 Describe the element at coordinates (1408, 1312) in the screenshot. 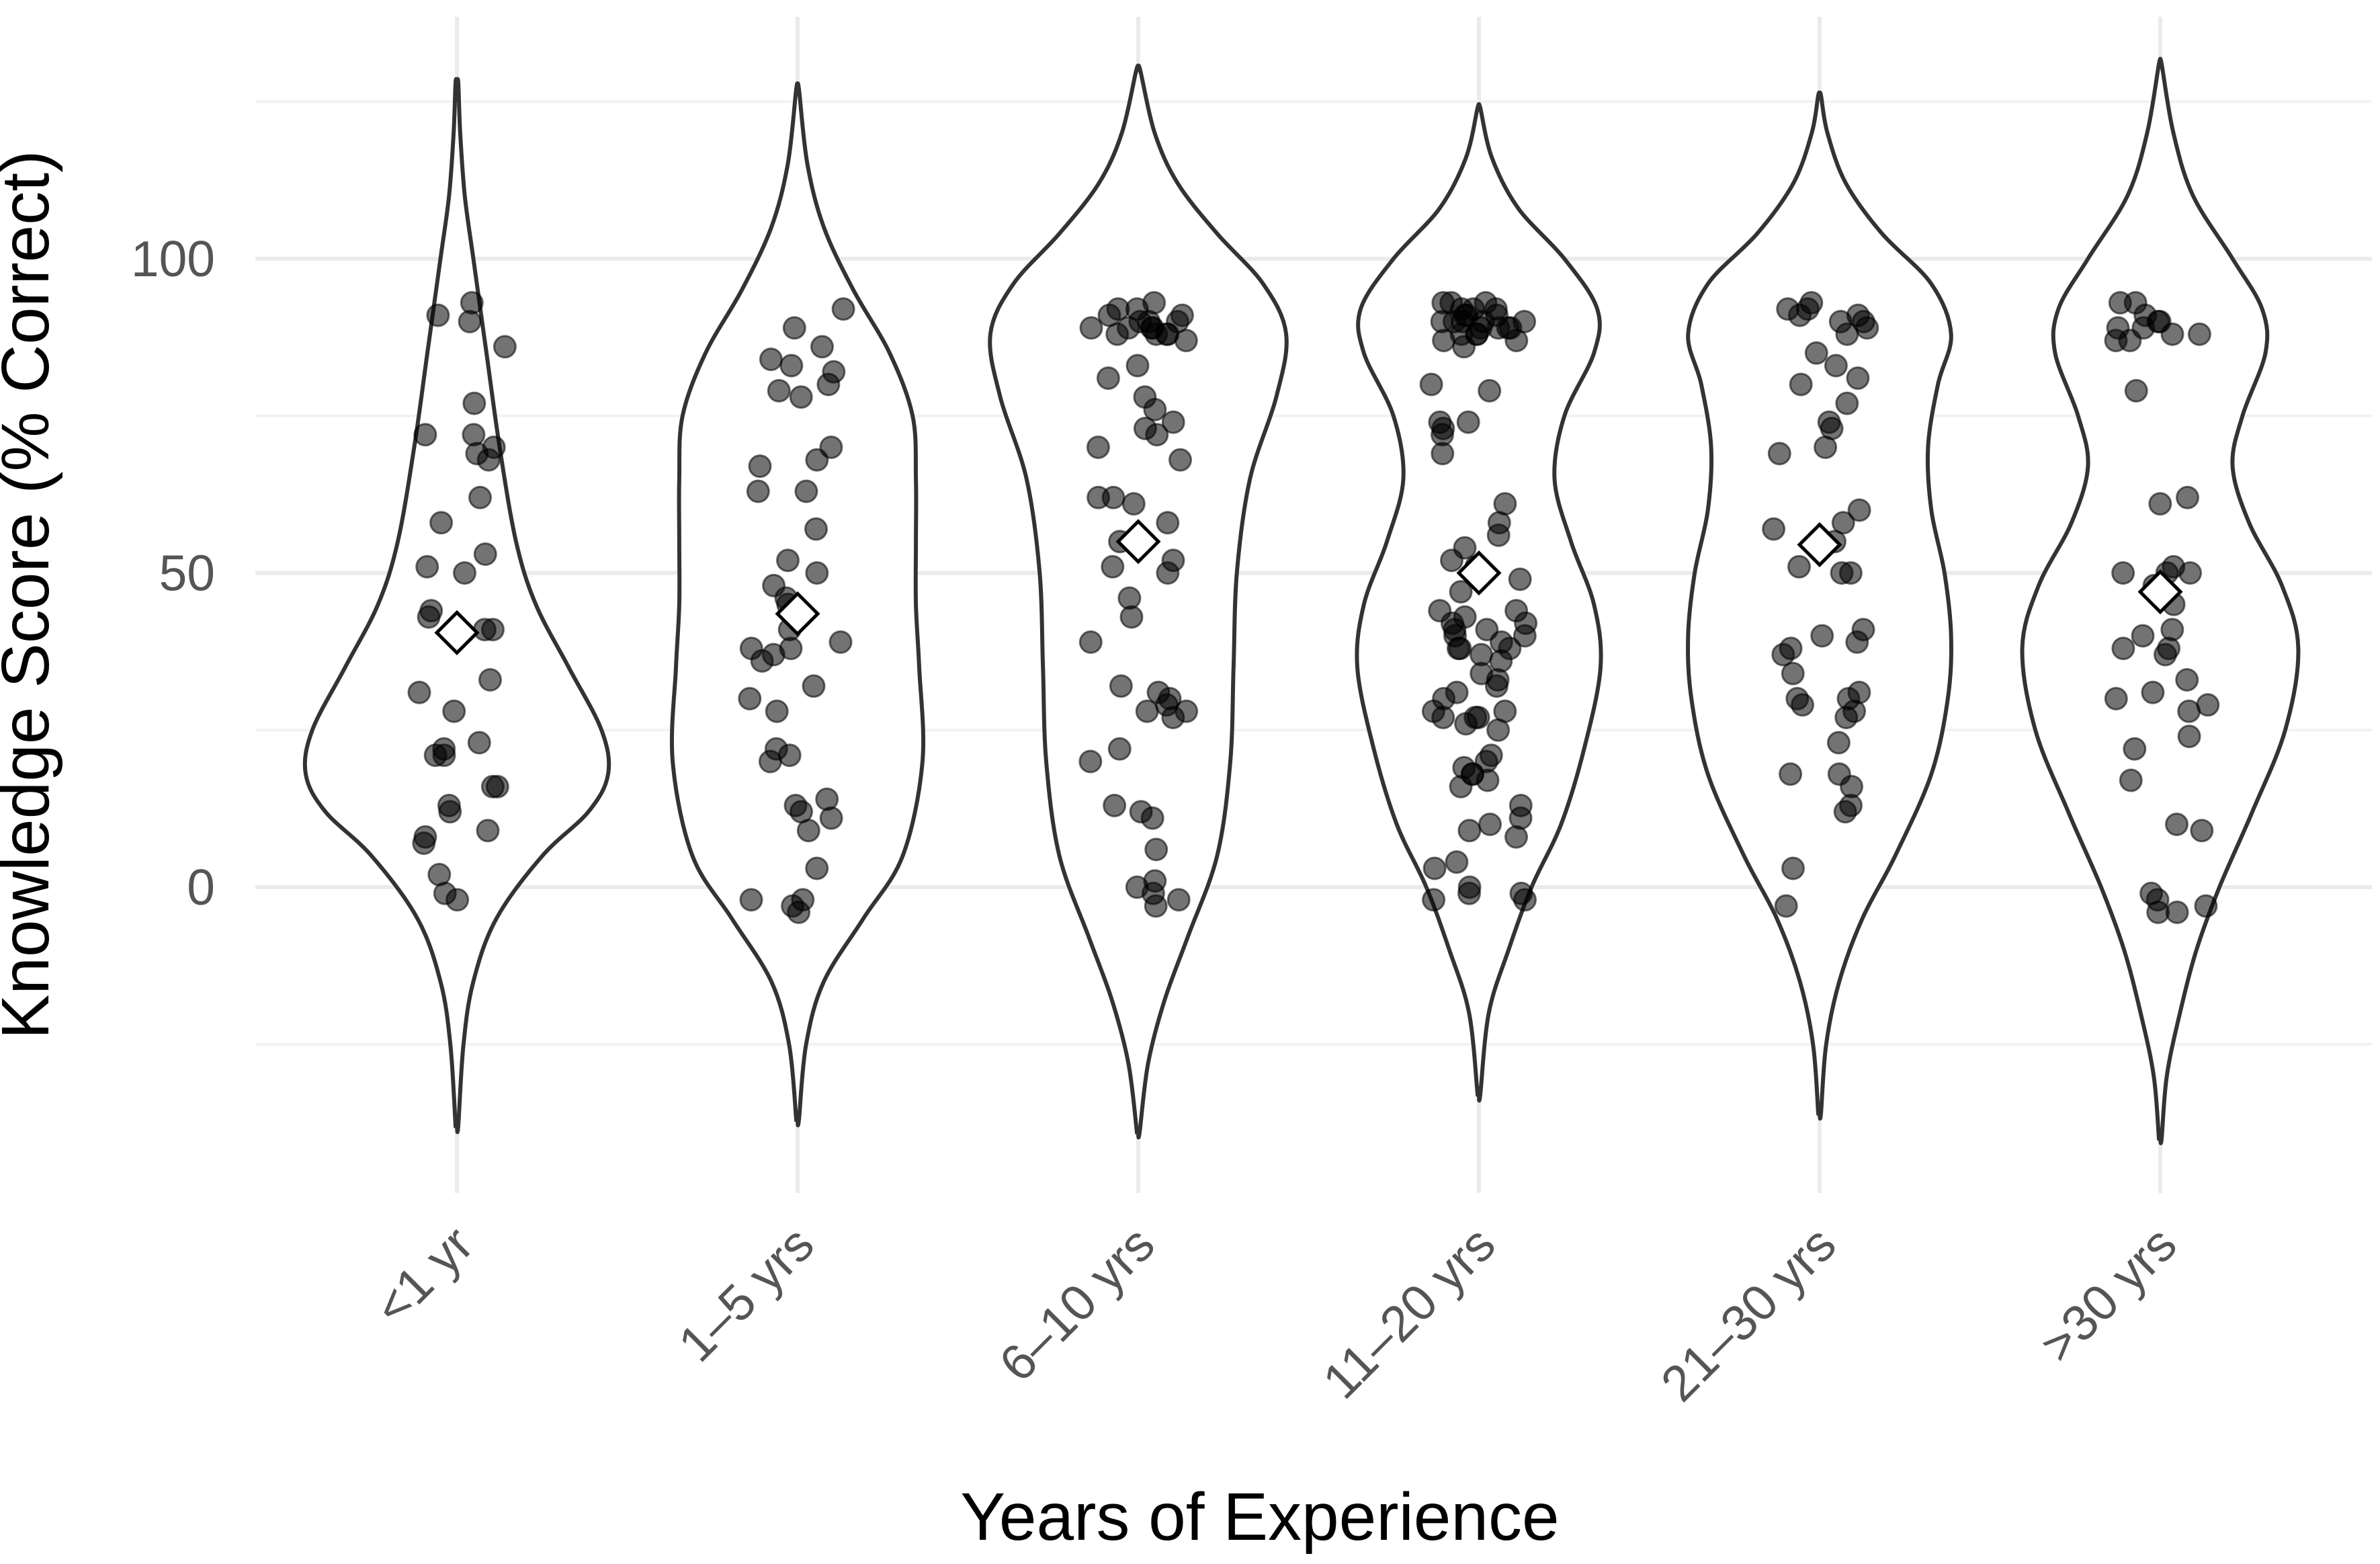

I see `x-tick-label: 11–20 yrs` at that location.